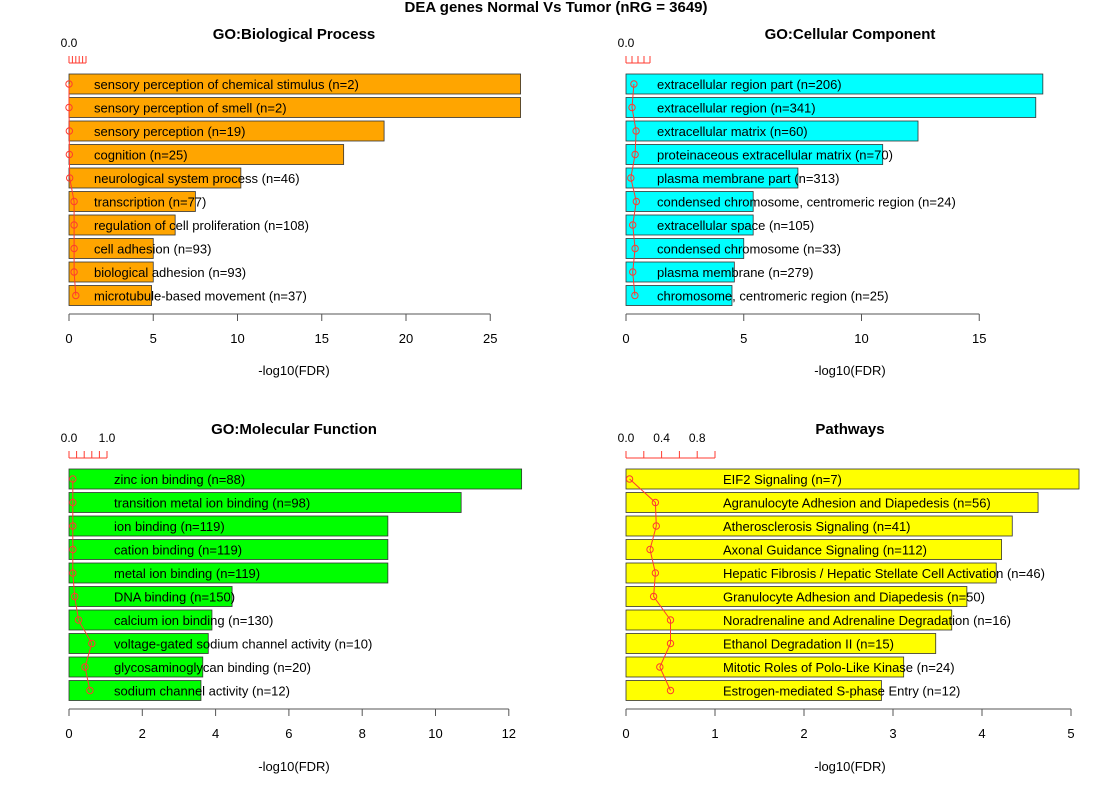  What do you see at coordinates (190, 108) in the screenshot?
I see `category-label: sensory perception of smell (n=2)` at bounding box center [190, 108].